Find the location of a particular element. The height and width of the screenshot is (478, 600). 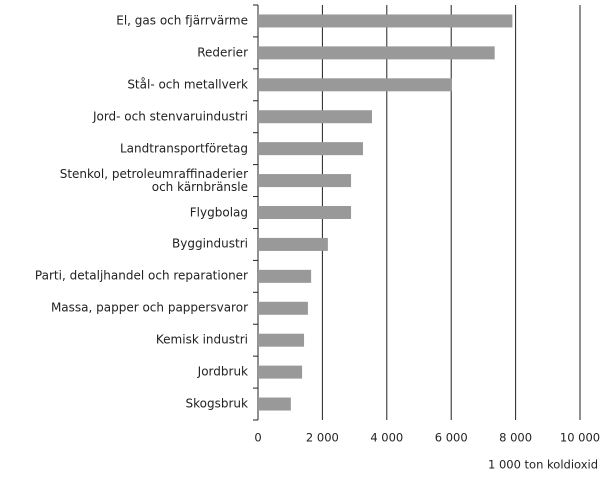

y-tick-label: Skogsbruk is located at coordinates (216, 403).